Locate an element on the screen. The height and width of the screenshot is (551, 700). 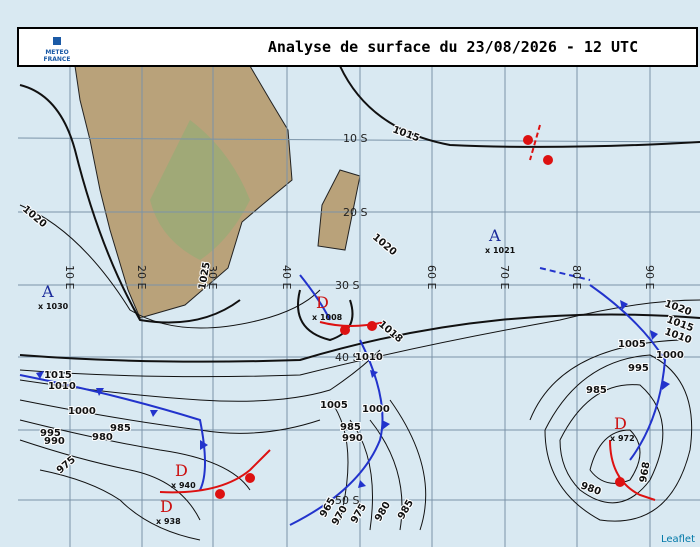
madagascar is located at coordinates (339, 210).